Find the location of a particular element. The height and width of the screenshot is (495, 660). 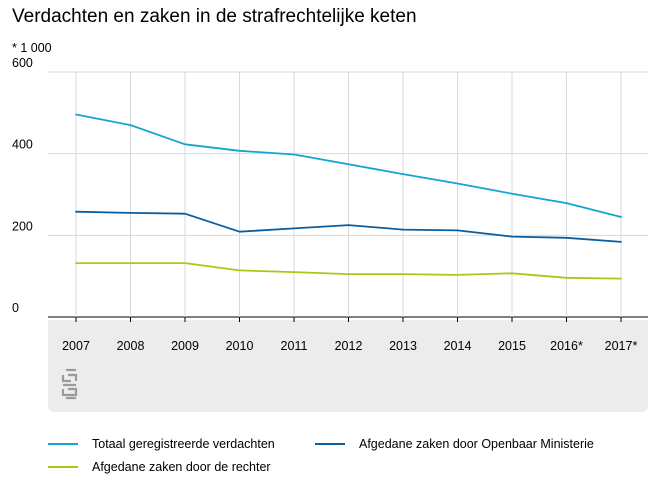

x-tick-label-7: 2014 is located at coordinates (458, 346).